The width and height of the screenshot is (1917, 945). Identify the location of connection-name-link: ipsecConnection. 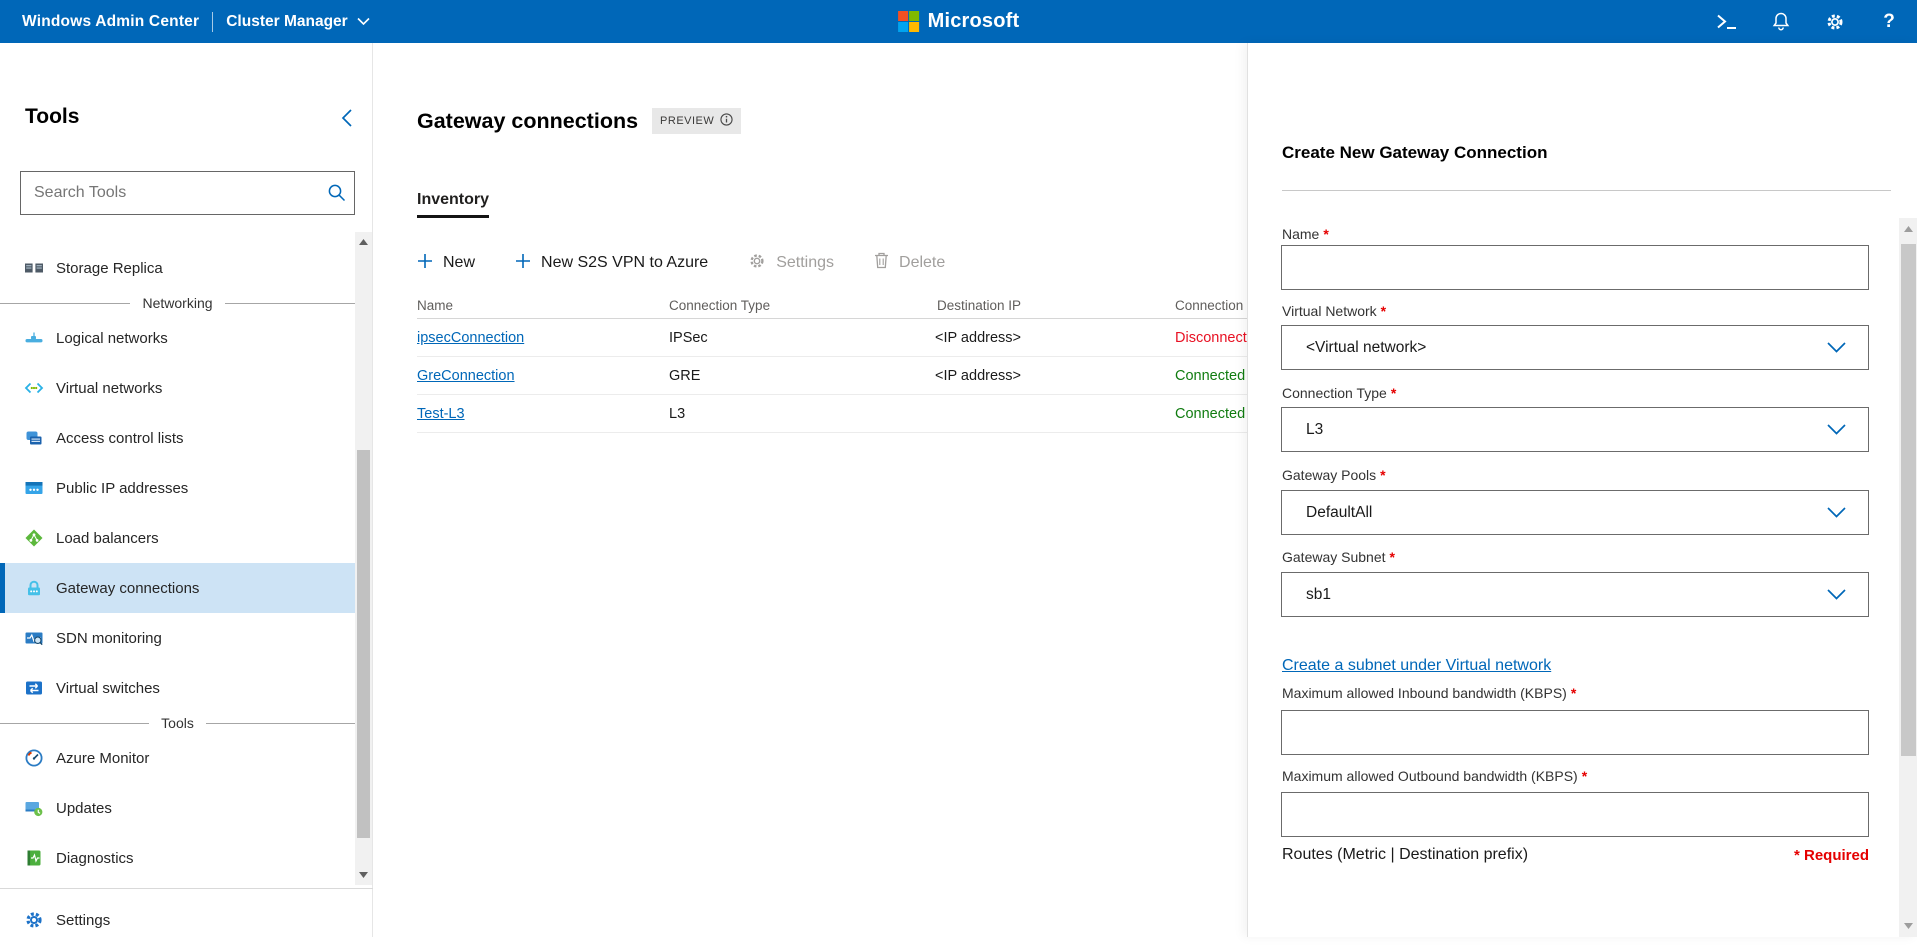
(471, 337).